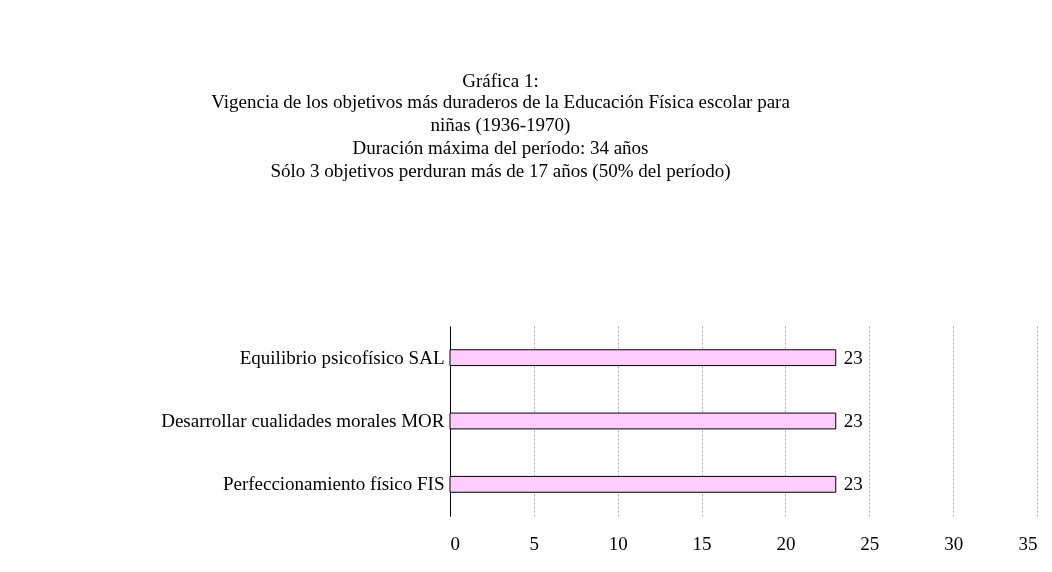 This screenshot has width=1052, height=572. Describe the element at coordinates (455, 543) in the screenshot. I see `x-tick-label: 0` at that location.